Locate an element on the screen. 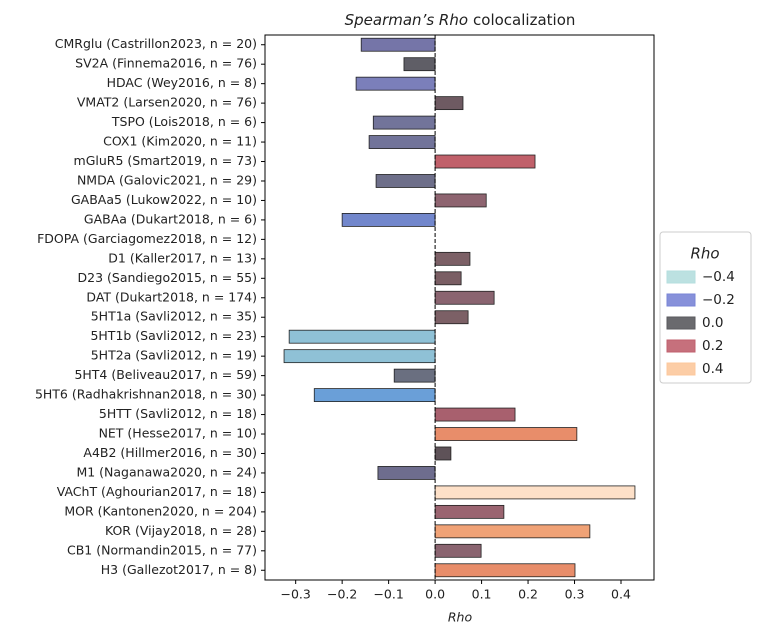  y-tick-label: 5HT4 (Beliveau2017, n = 59) is located at coordinates (165, 374).